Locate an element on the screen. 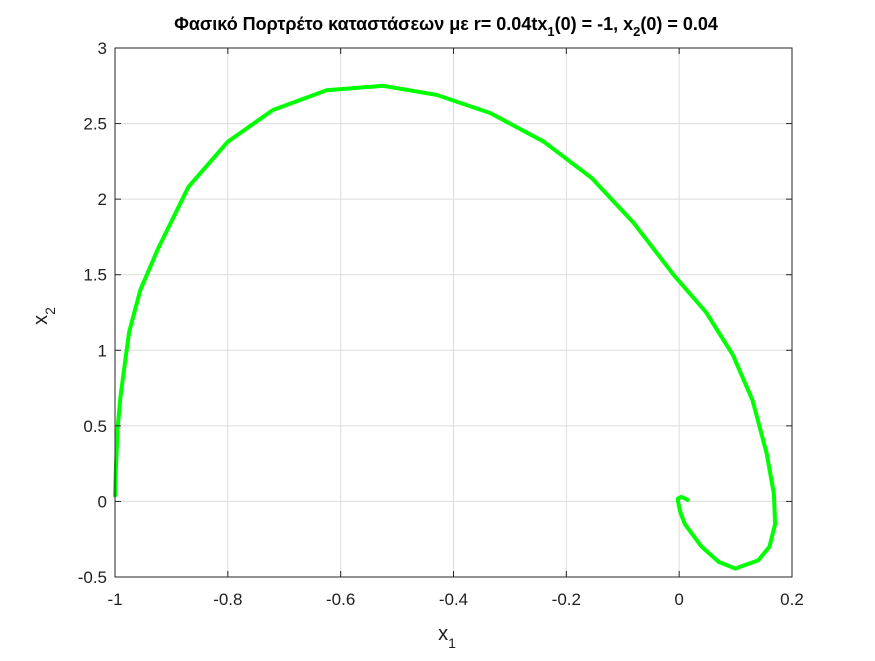 This screenshot has height=661, width=875. y-tick-label: 1 is located at coordinates (102, 350).